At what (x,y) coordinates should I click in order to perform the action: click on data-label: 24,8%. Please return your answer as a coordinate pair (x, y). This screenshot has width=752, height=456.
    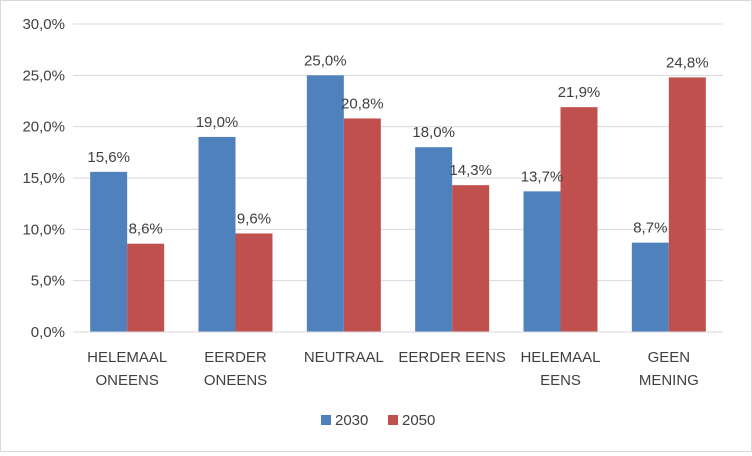
    Looking at the image, I should click on (687, 62).